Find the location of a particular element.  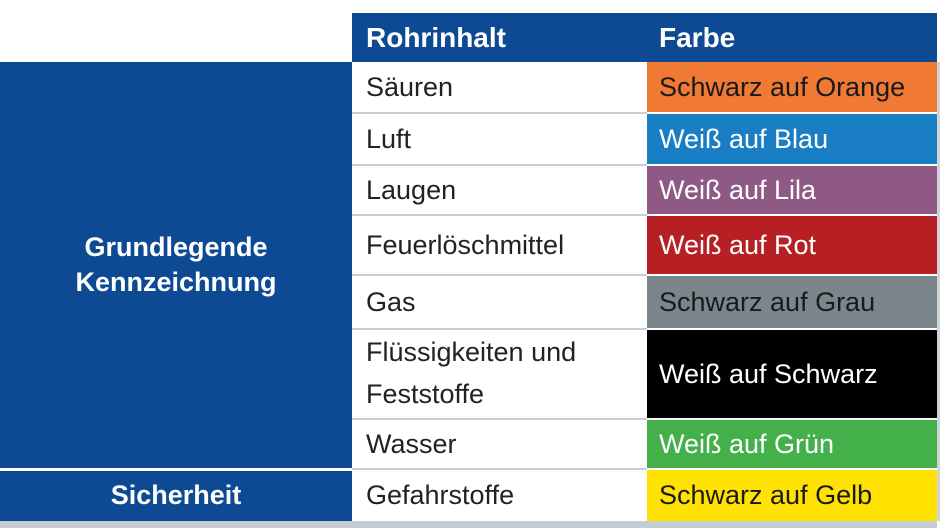

table-cell-inhalt: Gas is located at coordinates (499, 303).